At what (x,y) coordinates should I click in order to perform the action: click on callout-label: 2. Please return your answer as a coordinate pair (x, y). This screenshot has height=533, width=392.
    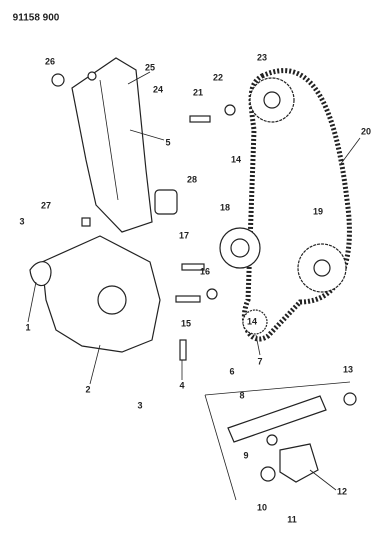
    Looking at the image, I should click on (87, 389).